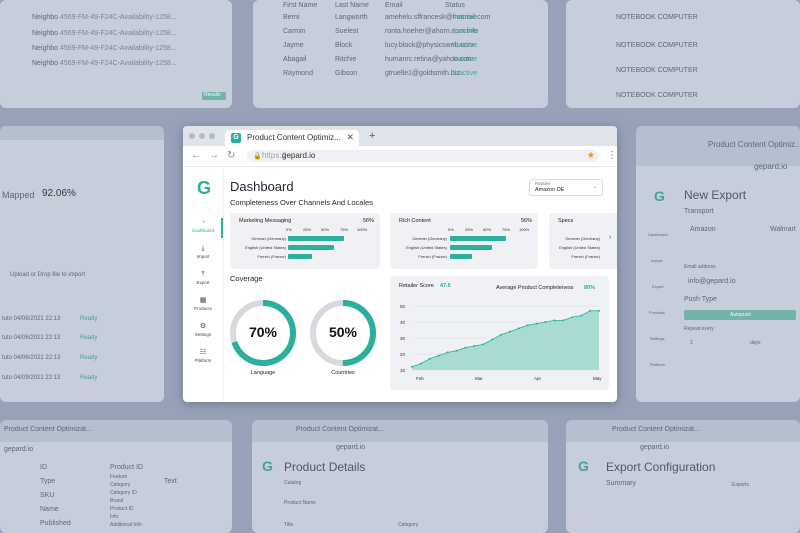  What do you see at coordinates (346, 73) in the screenshot?
I see `bg-cell: Gibson` at bounding box center [346, 73].